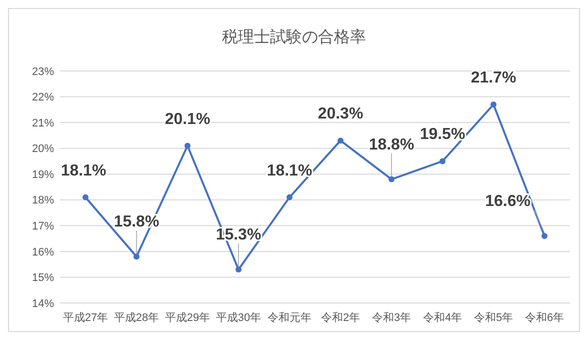 The width and height of the screenshot is (588, 340). Describe the element at coordinates (43, 123) in the screenshot. I see `y-tick-label: 21%` at that location.